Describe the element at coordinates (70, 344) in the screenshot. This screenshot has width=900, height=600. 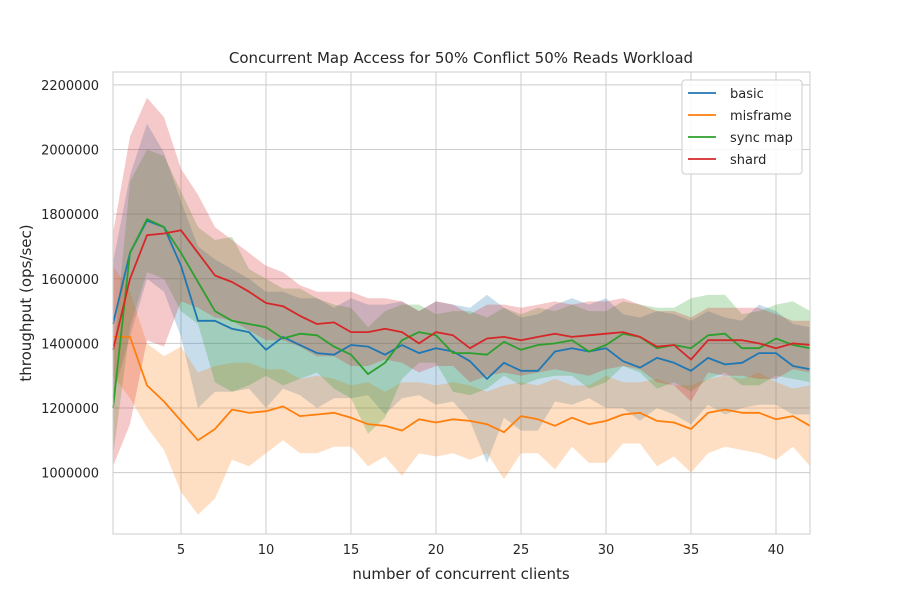
I see `y-tick-label: 1400000` at that location.